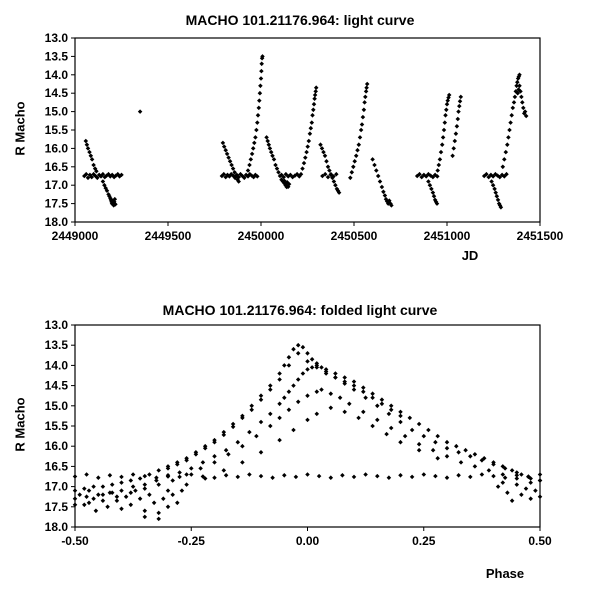  Describe the element at coordinates (540, 236) in the screenshot. I see `x-tick-label: 2451500` at that location.